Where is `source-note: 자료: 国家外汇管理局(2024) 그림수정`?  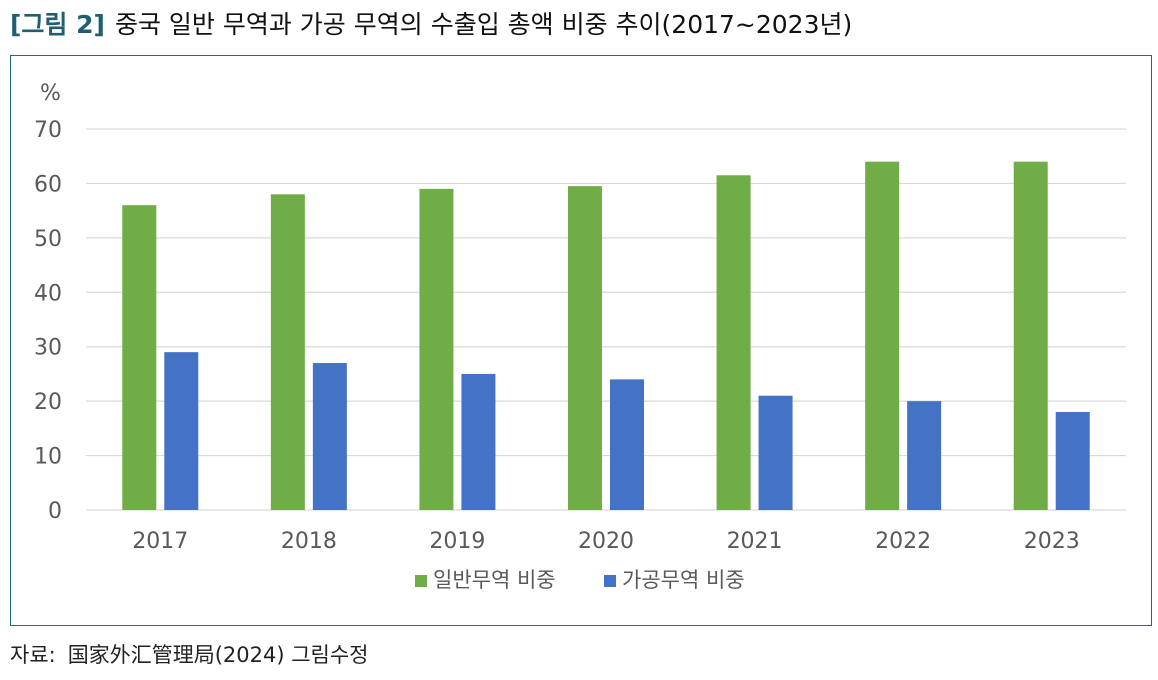 source-note: 자료: 国家外汇管理局(2024) 그림수정 is located at coordinates (189, 655).